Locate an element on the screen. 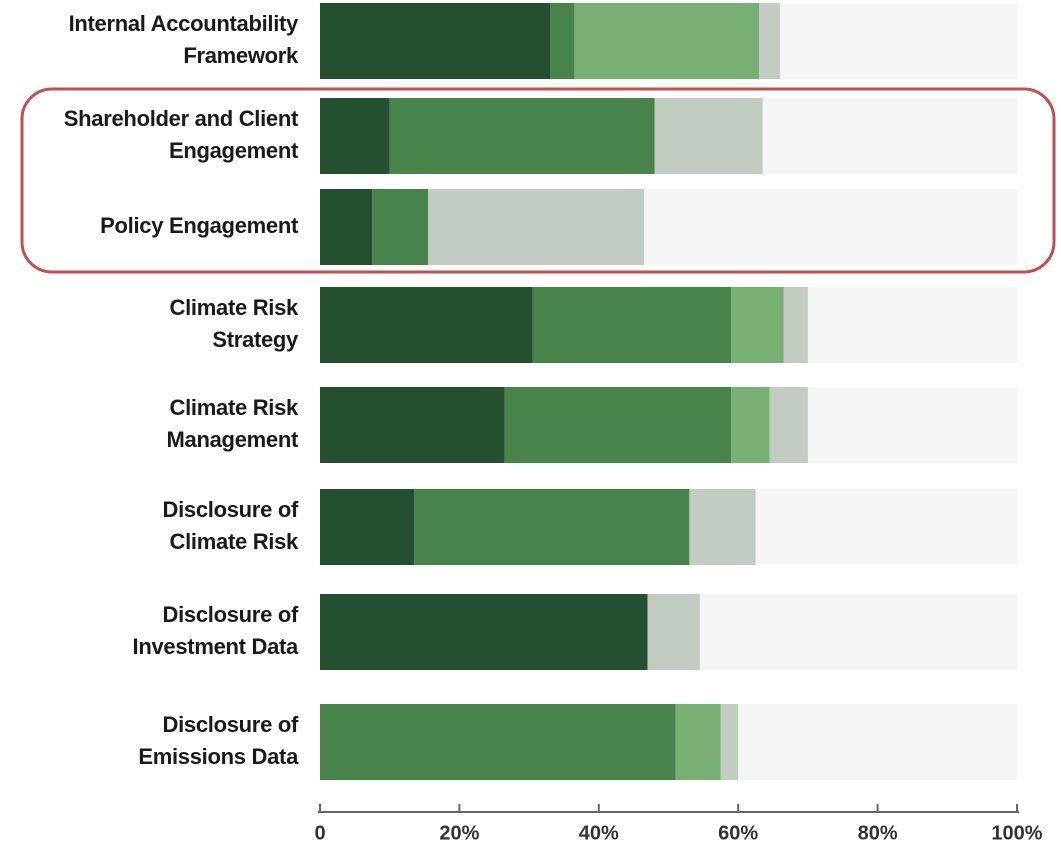  x-tick-label: 0 is located at coordinates (319, 833).